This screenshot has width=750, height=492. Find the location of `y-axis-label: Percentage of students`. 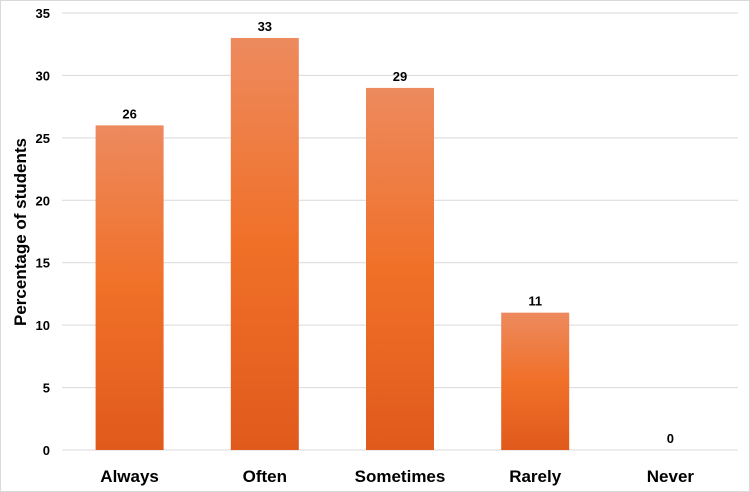

y-axis-label: Percentage of students is located at coordinates (20, 232).